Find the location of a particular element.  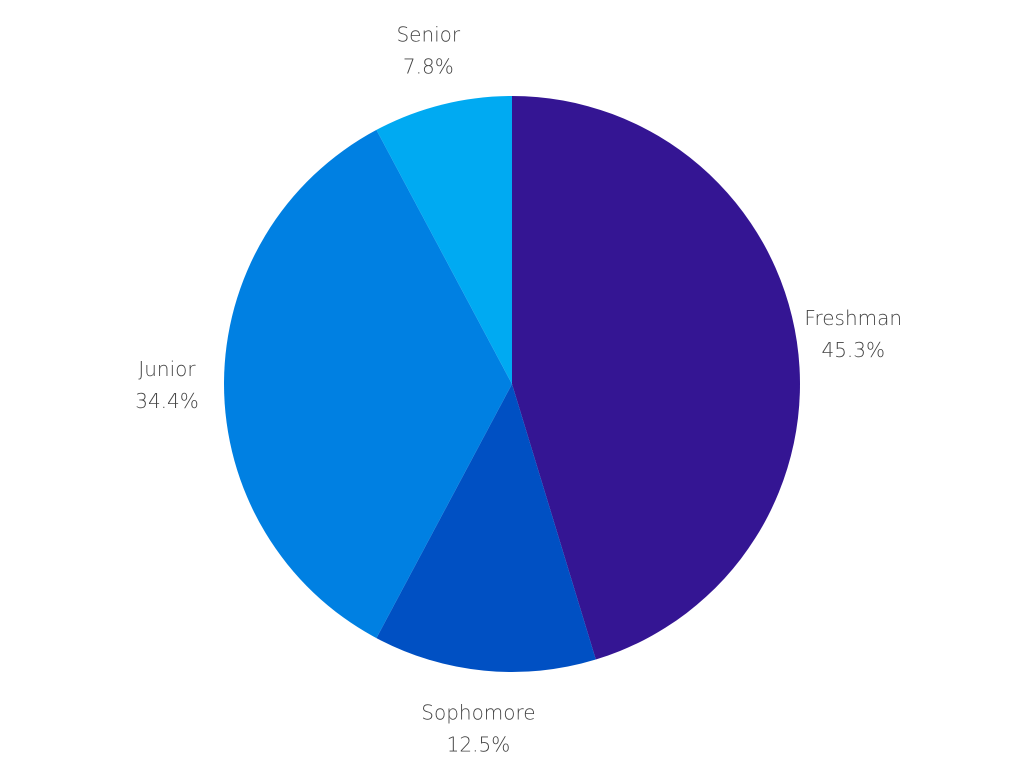

slice-category-junior: Junior is located at coordinates (167, 369).